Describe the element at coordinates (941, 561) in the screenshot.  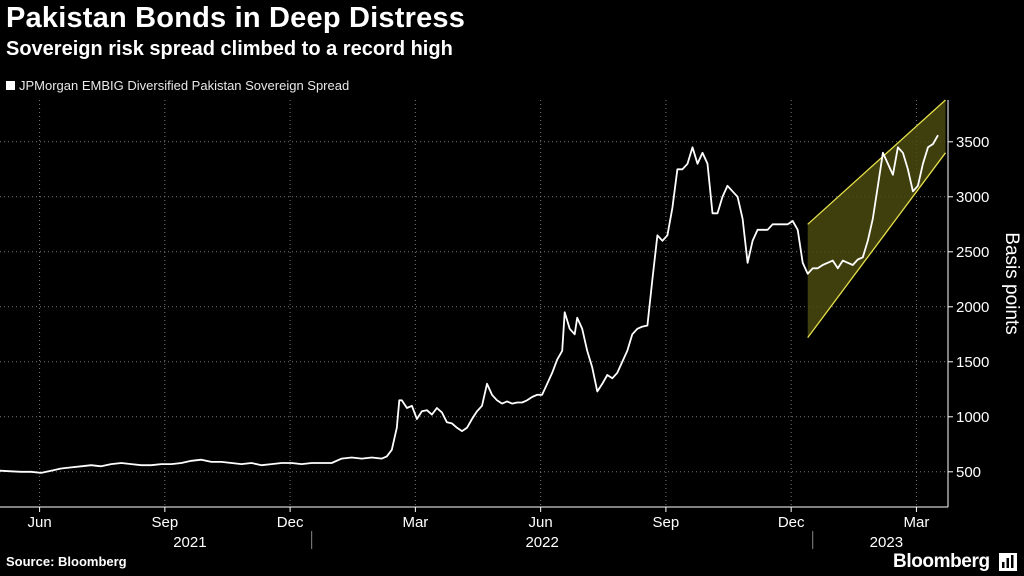
I see `bloomberg-logo: Bloomberg` at that location.